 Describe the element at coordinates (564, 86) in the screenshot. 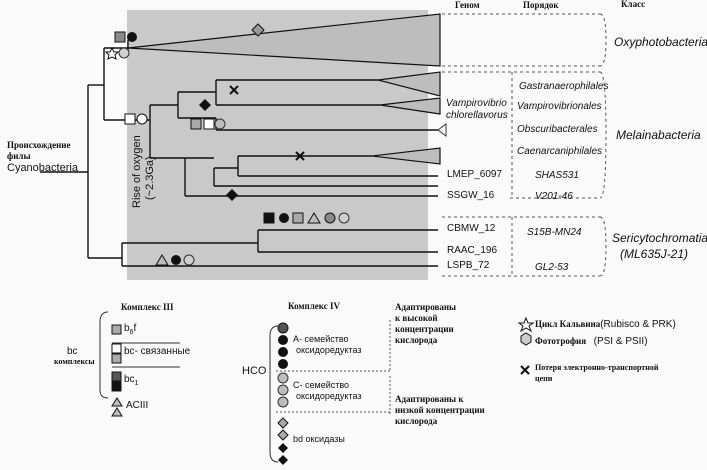

I see `order-label: Gastranaerophilales` at that location.